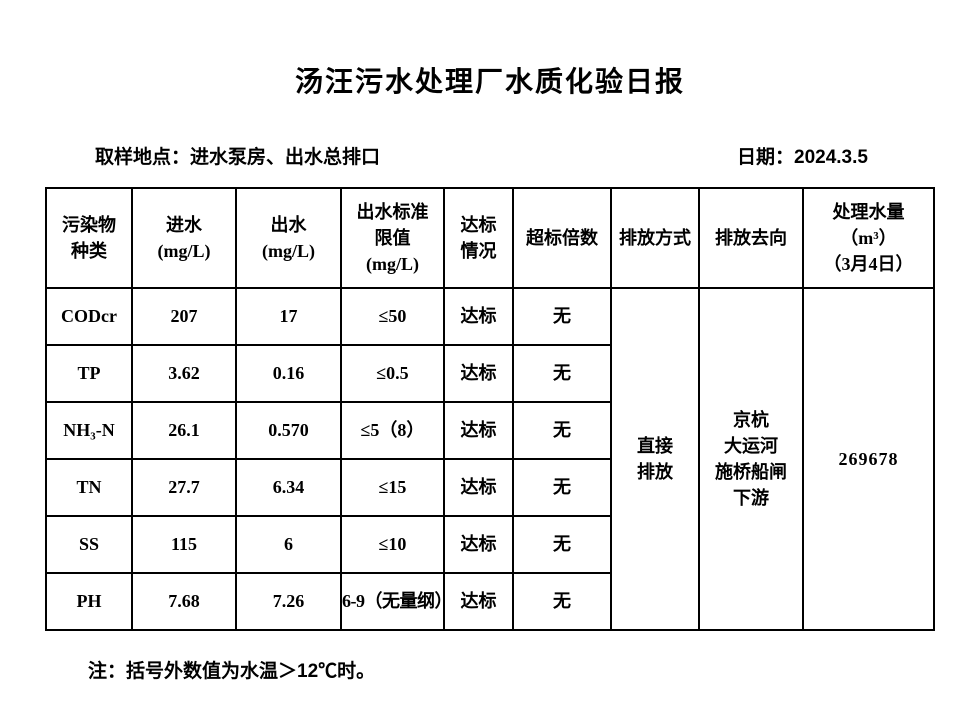  I want to click on header-limit: 出水标准 限值 (mg/L), so click(392, 238).